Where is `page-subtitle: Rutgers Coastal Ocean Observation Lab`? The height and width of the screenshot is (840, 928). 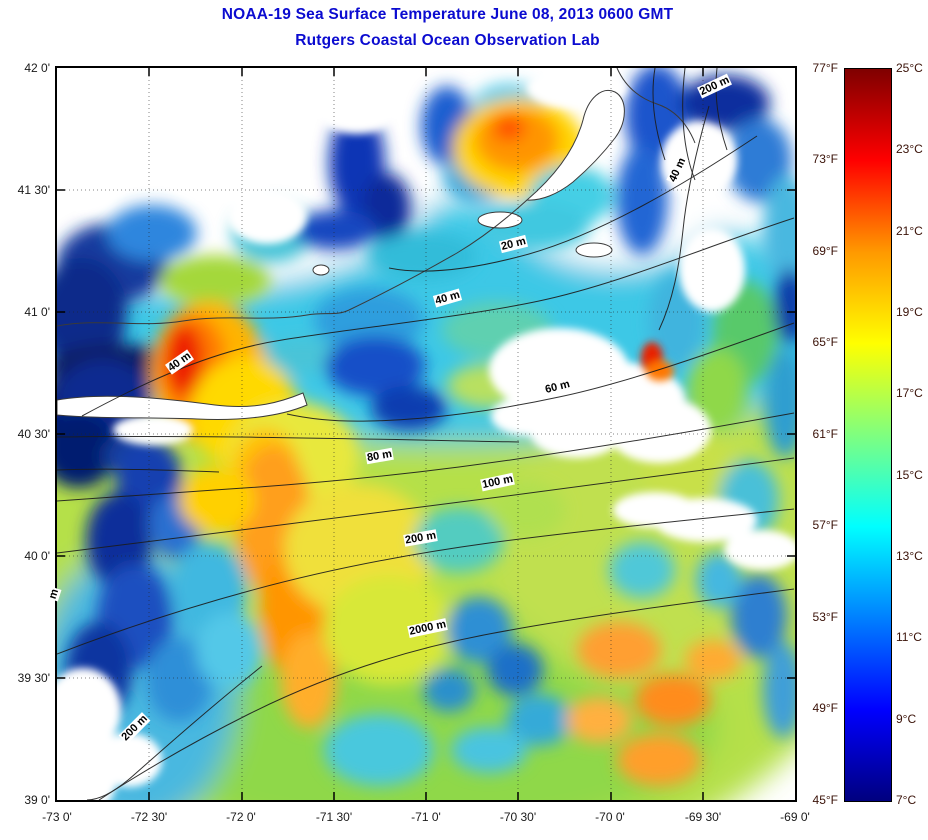
page-subtitle: Rutgers Coastal Ocean Observation Lab is located at coordinates (447, 40).